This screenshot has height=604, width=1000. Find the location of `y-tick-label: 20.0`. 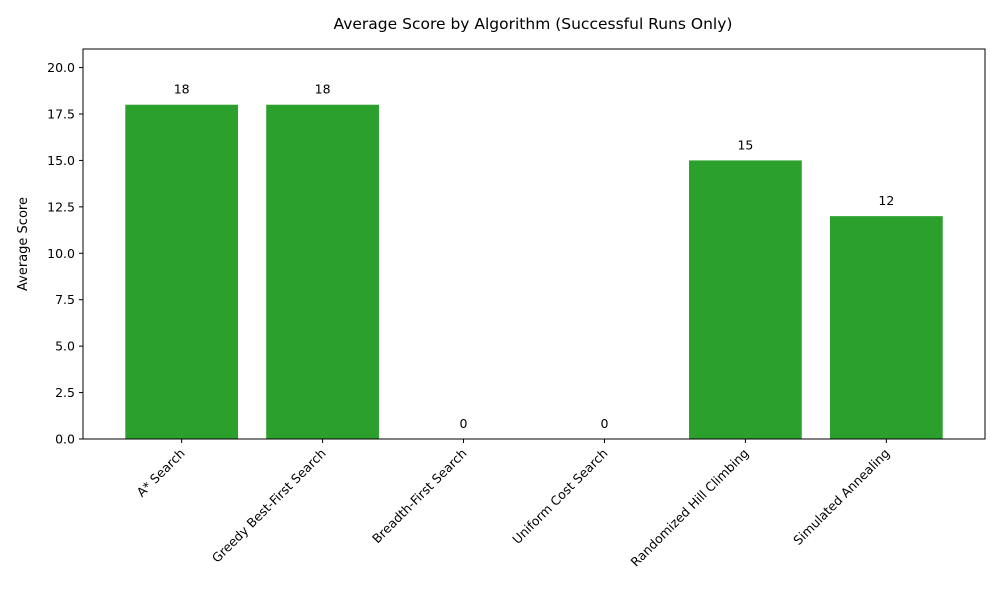

y-tick-label: 20.0 is located at coordinates (61, 67).